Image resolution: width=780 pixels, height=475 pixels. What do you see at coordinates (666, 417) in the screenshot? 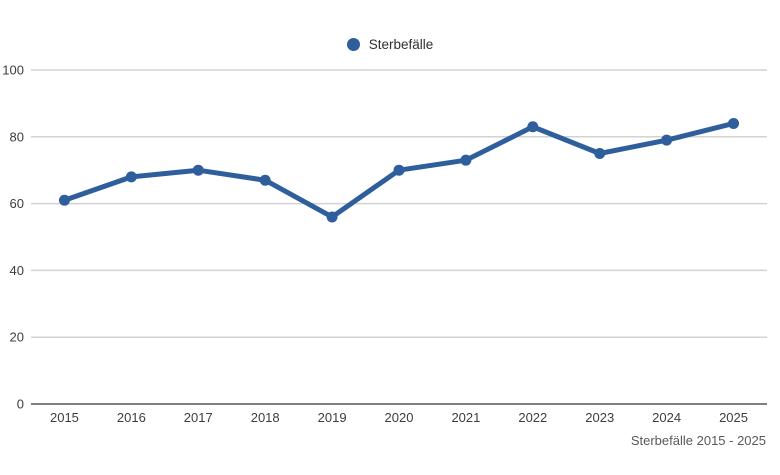
I see `x-axis-tick-label: 2024` at bounding box center [666, 417].